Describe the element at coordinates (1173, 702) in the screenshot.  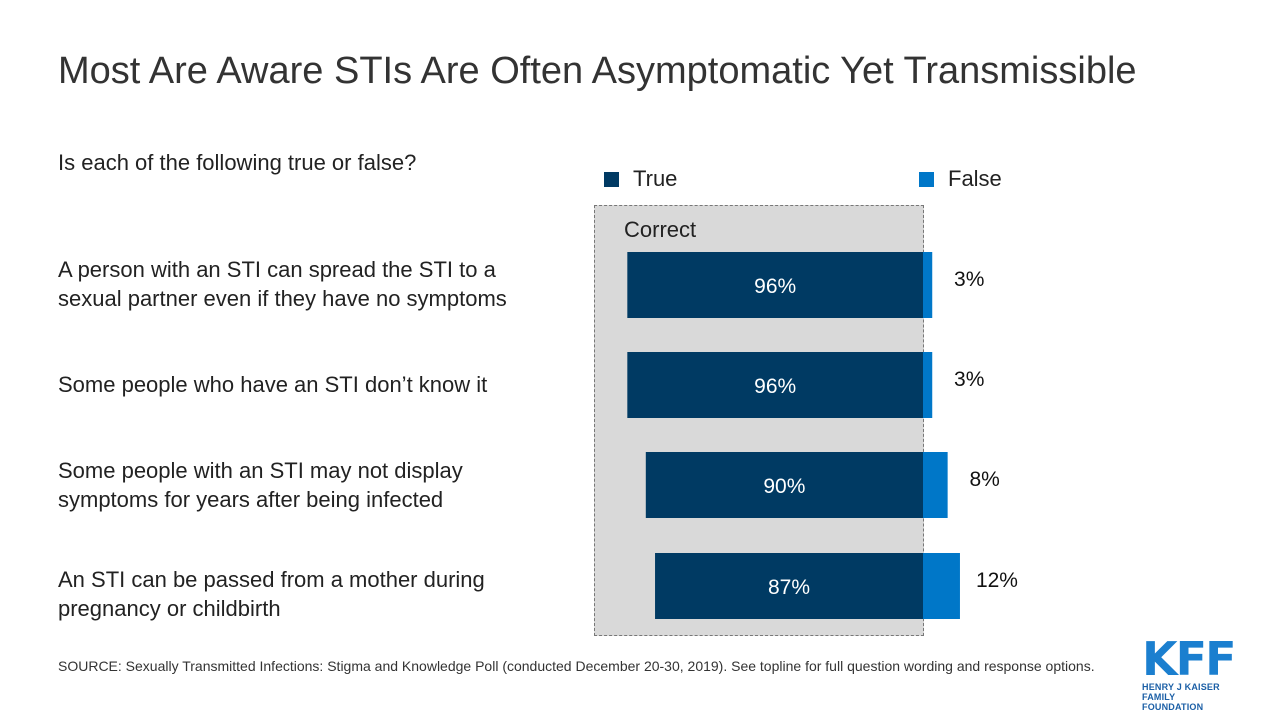
I see `logo-line-2: FAMILY FOUNDATION` at that location.